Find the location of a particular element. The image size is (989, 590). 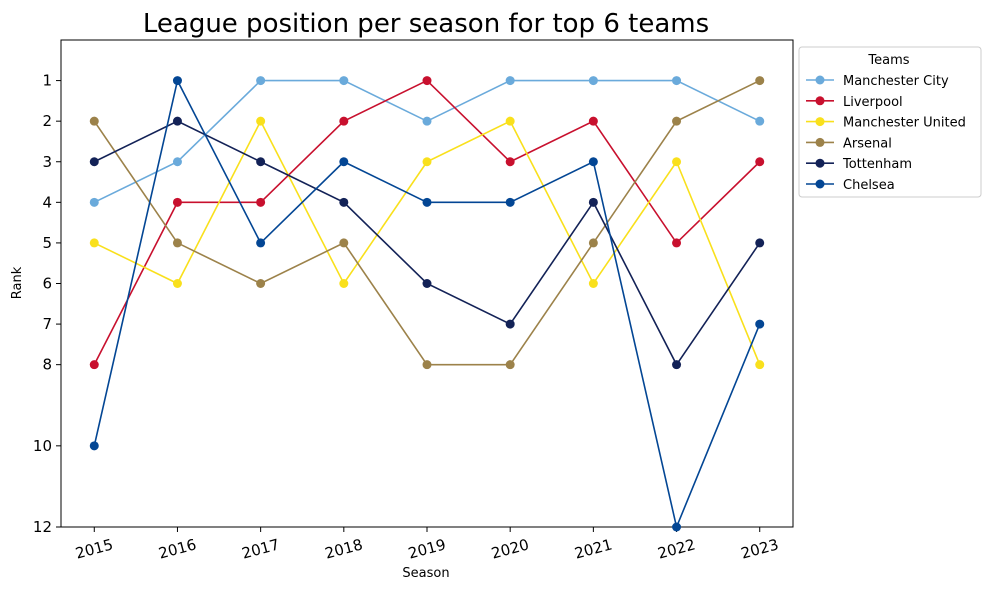

x-axis: 2015 2016 2017 2018 2019 2020 2021 2022 2023 is located at coordinates (427, 545).